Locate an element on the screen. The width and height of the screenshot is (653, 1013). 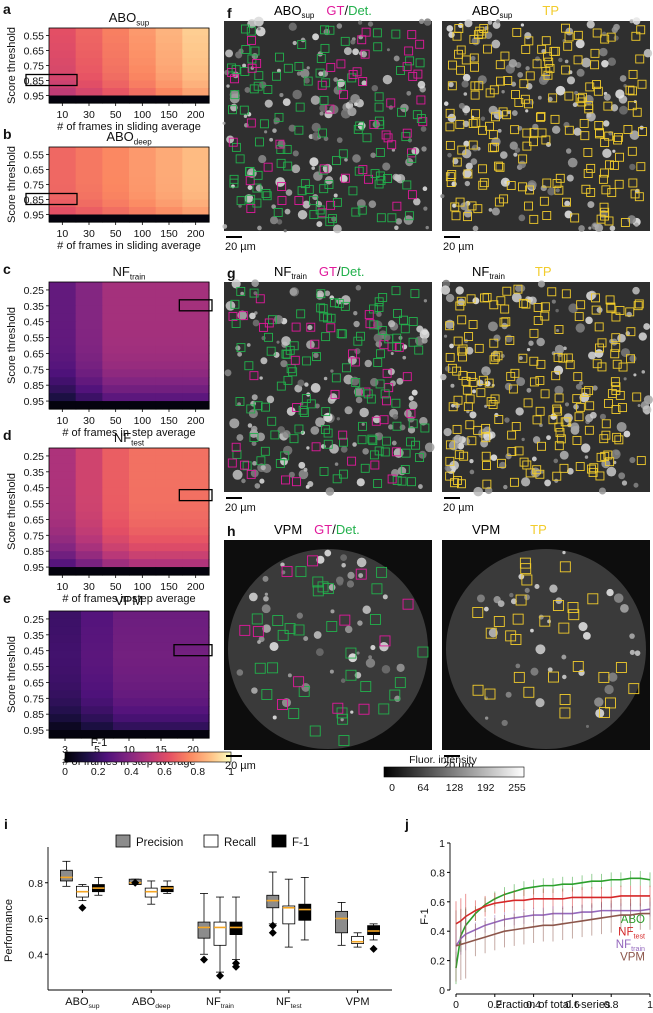
y-tick-label: 0.75 is located at coordinates (34, 536).